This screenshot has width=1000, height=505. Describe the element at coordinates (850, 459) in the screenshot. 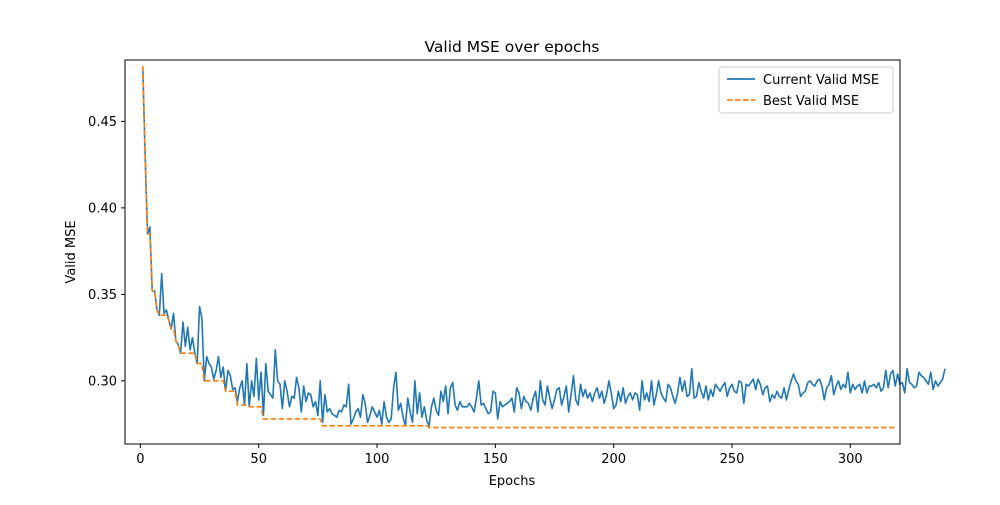

I see `x-tick-label: 300` at that location.